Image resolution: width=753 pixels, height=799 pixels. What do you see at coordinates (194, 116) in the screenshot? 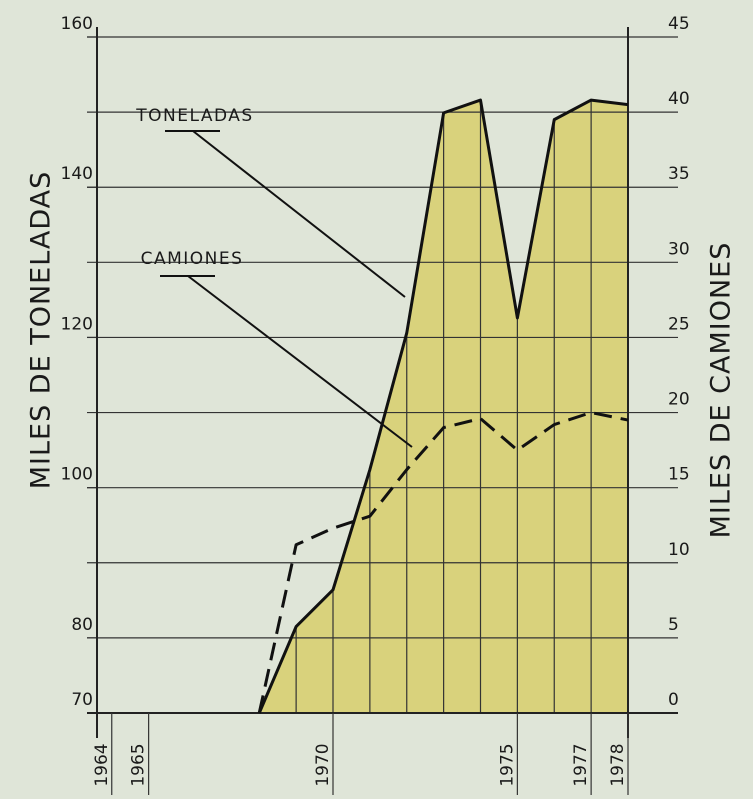
I see `series-label: TONELADAS` at bounding box center [194, 116].